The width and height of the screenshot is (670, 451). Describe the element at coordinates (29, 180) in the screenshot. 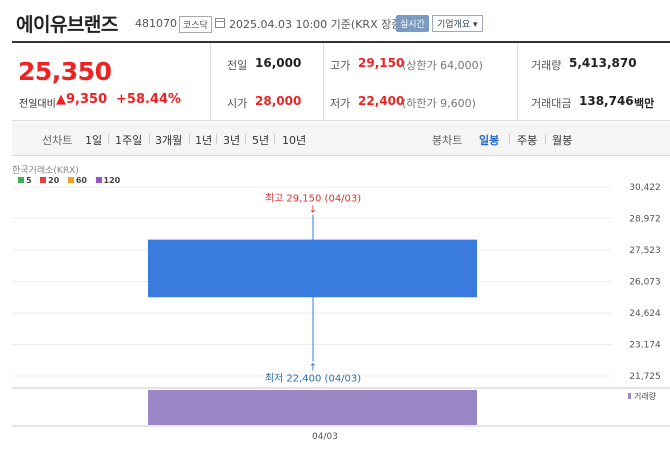

I see `legend-label: 5` at that location.